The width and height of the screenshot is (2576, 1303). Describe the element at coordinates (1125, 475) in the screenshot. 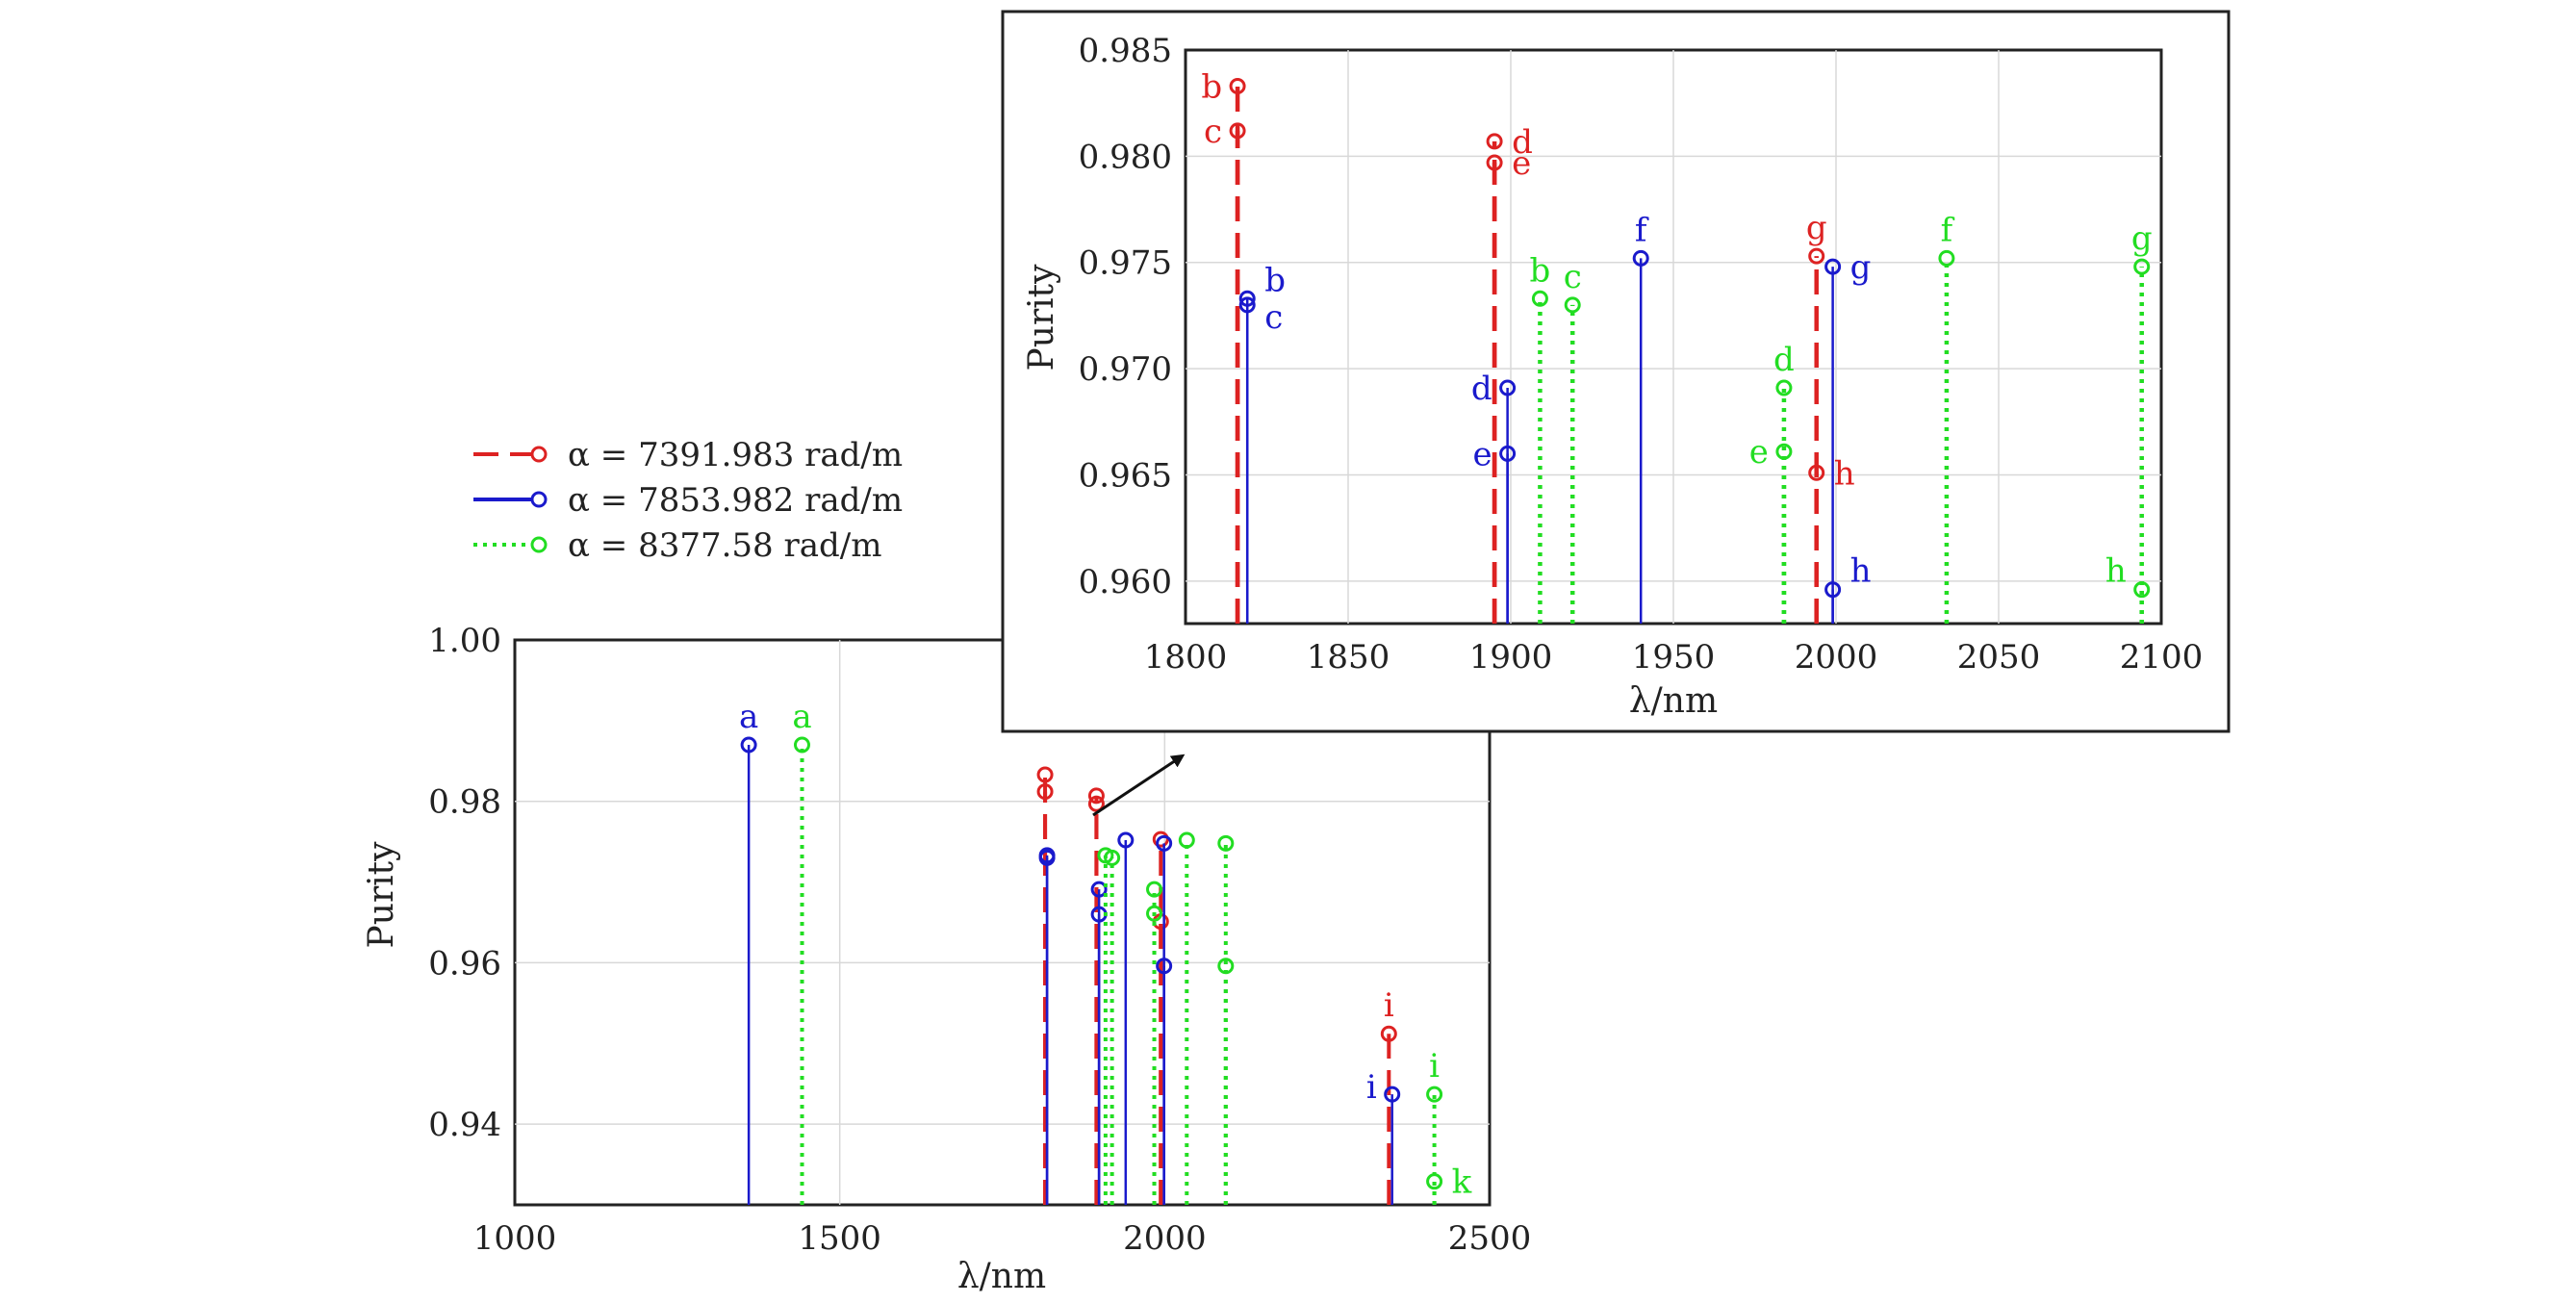

I see `y-tick-label: 0.965` at that location.